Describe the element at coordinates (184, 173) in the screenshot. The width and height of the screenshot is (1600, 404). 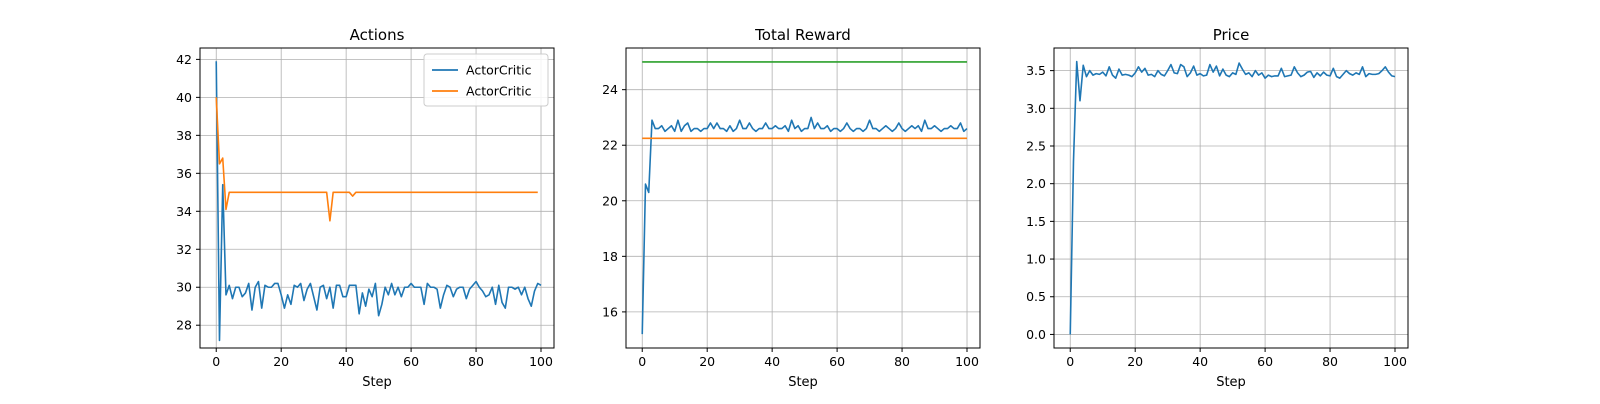
I see `y-tick-label: 36` at that location.